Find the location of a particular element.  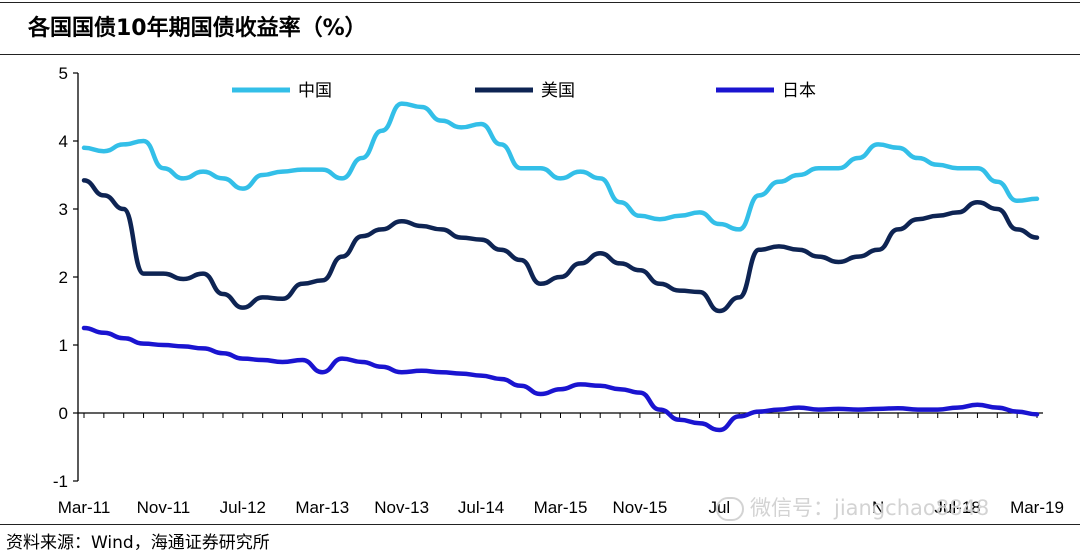

watermark: 微信号：jiangchao8848 is located at coordinates (852, 507).